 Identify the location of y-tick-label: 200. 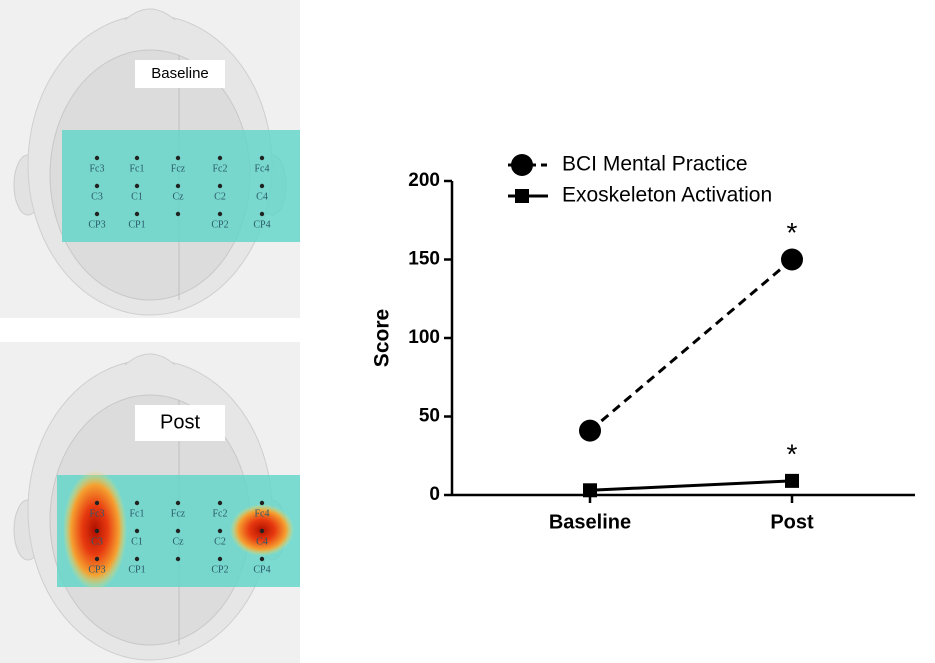
(424, 180).